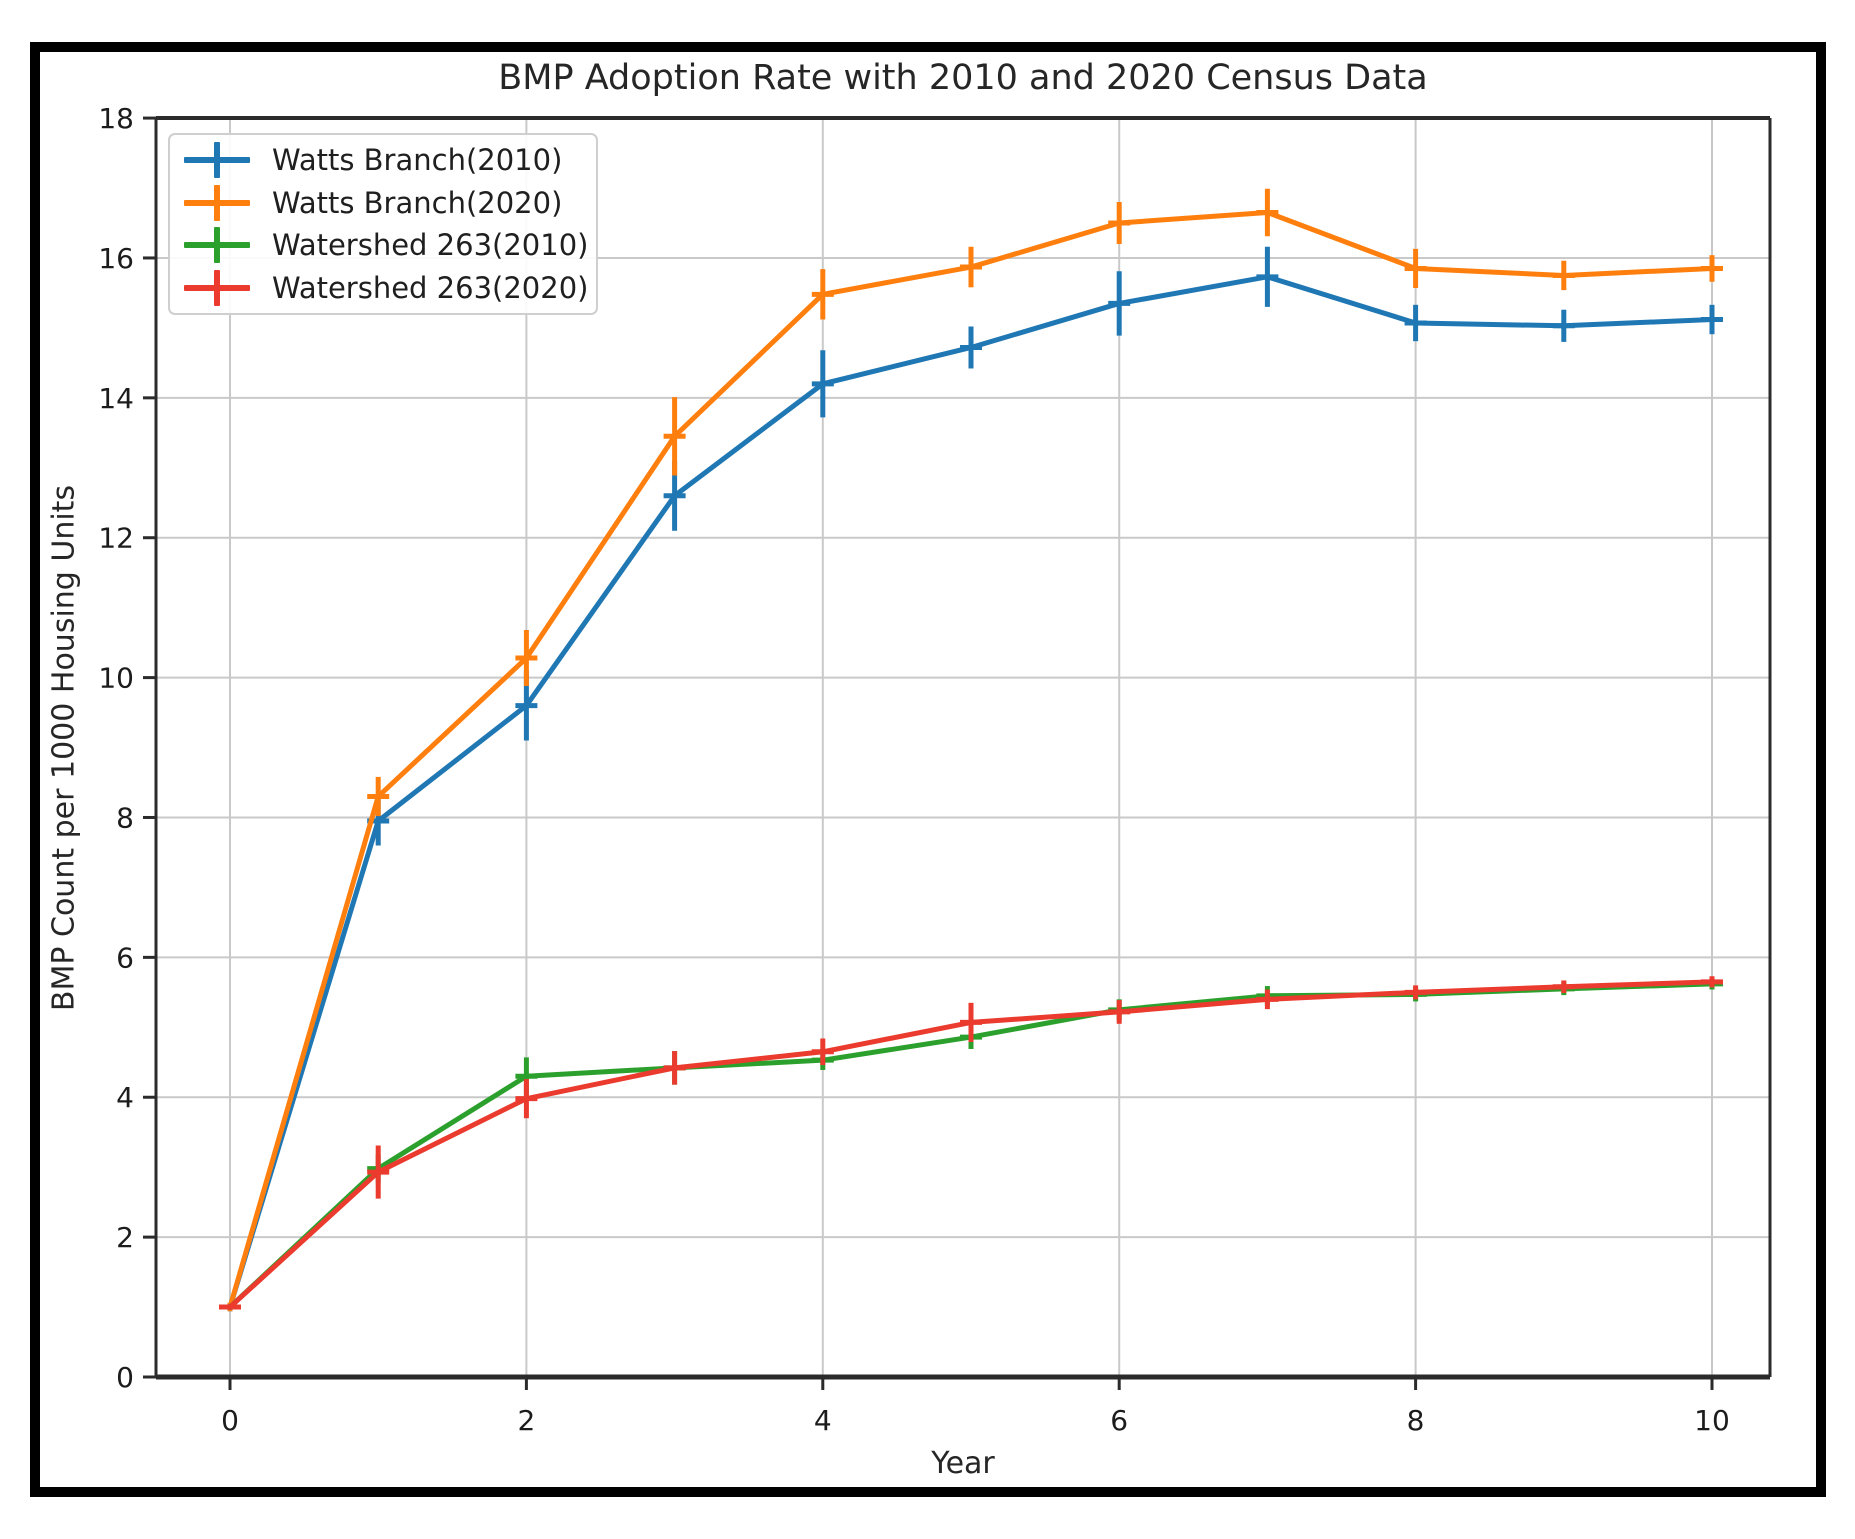  What do you see at coordinates (1119, 1420) in the screenshot?
I see `x-tick-label: 6` at bounding box center [1119, 1420].